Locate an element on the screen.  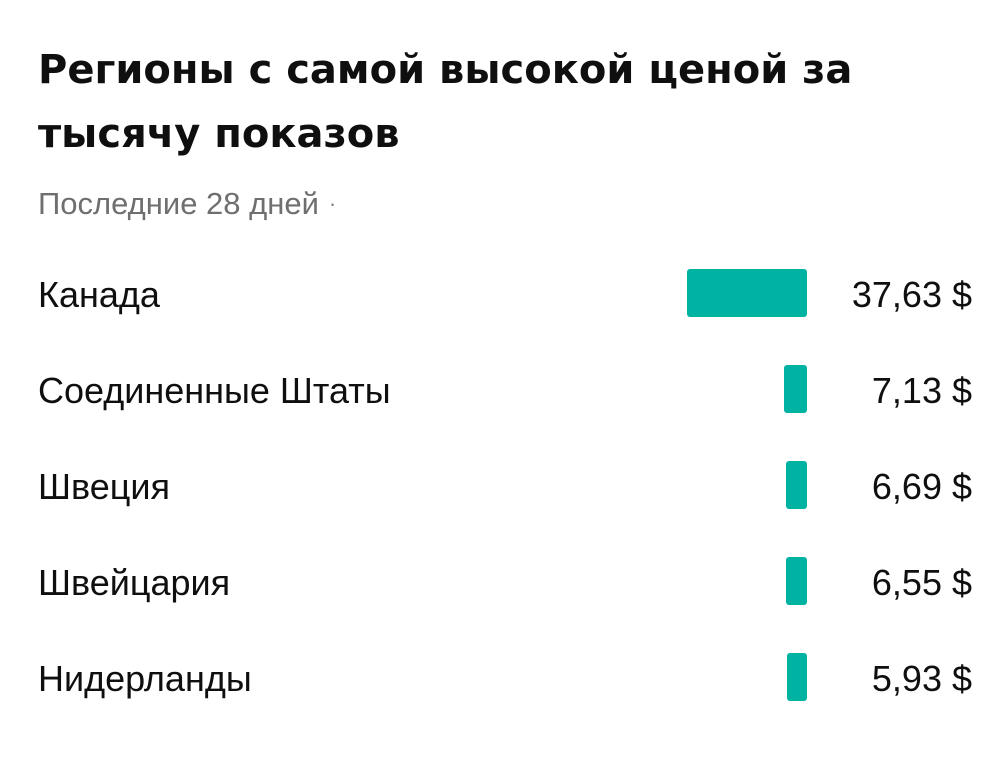
region-label: Канада is located at coordinates (99, 294).